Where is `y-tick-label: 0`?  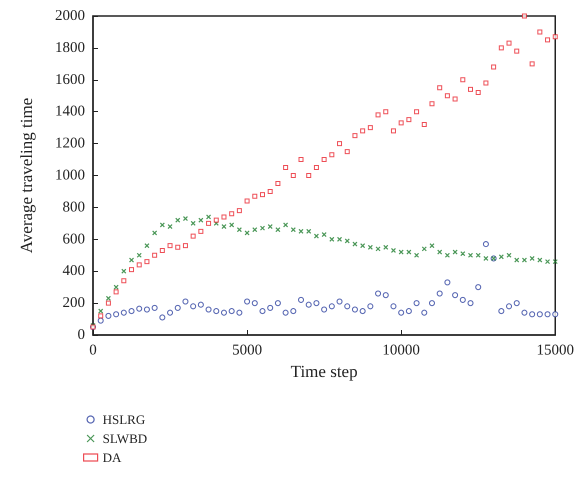 y-tick-label: 0 is located at coordinates (81, 335).